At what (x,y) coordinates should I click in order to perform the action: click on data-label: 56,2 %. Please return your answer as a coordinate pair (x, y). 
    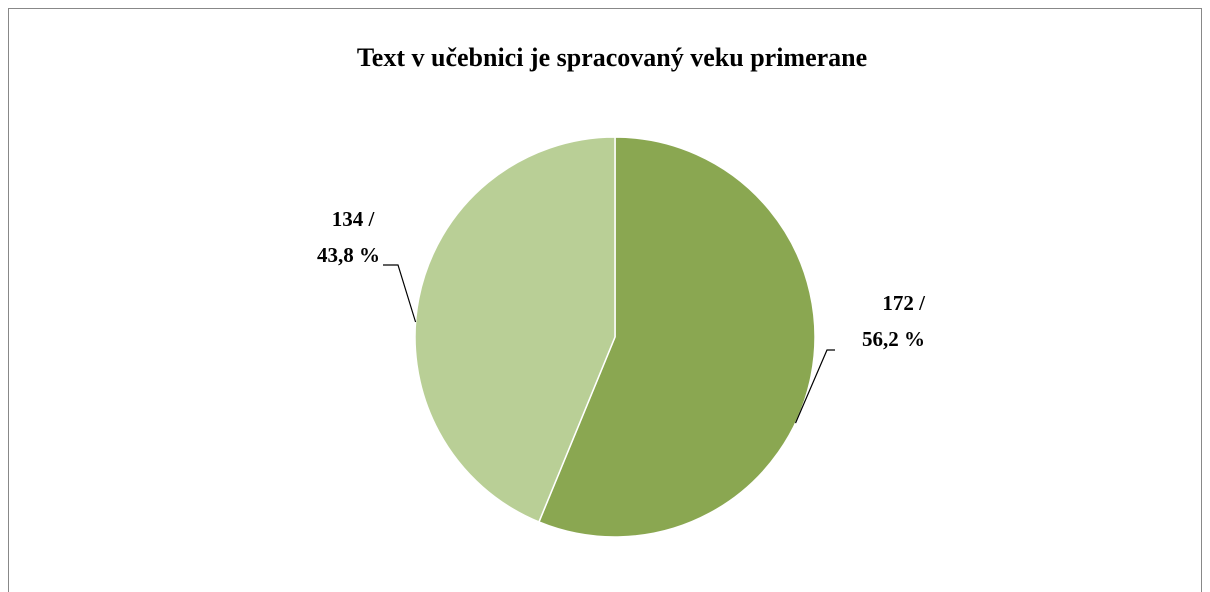
    Looking at the image, I should click on (893, 339).